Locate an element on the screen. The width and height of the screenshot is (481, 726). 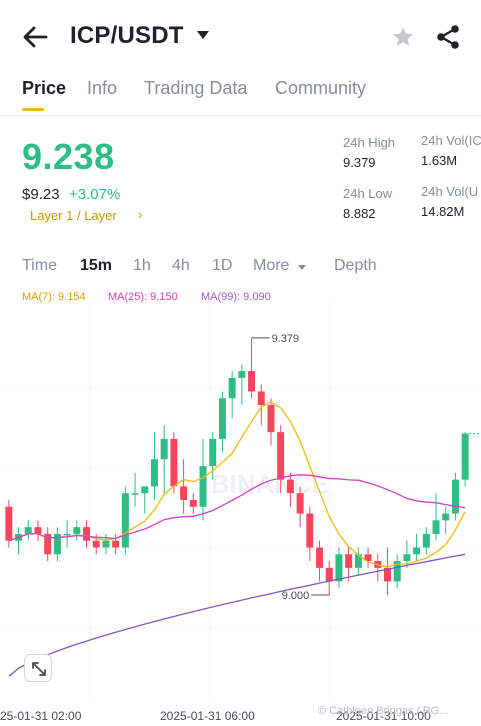
category-tag: Layer 1 / Layer is located at coordinates (73, 215).